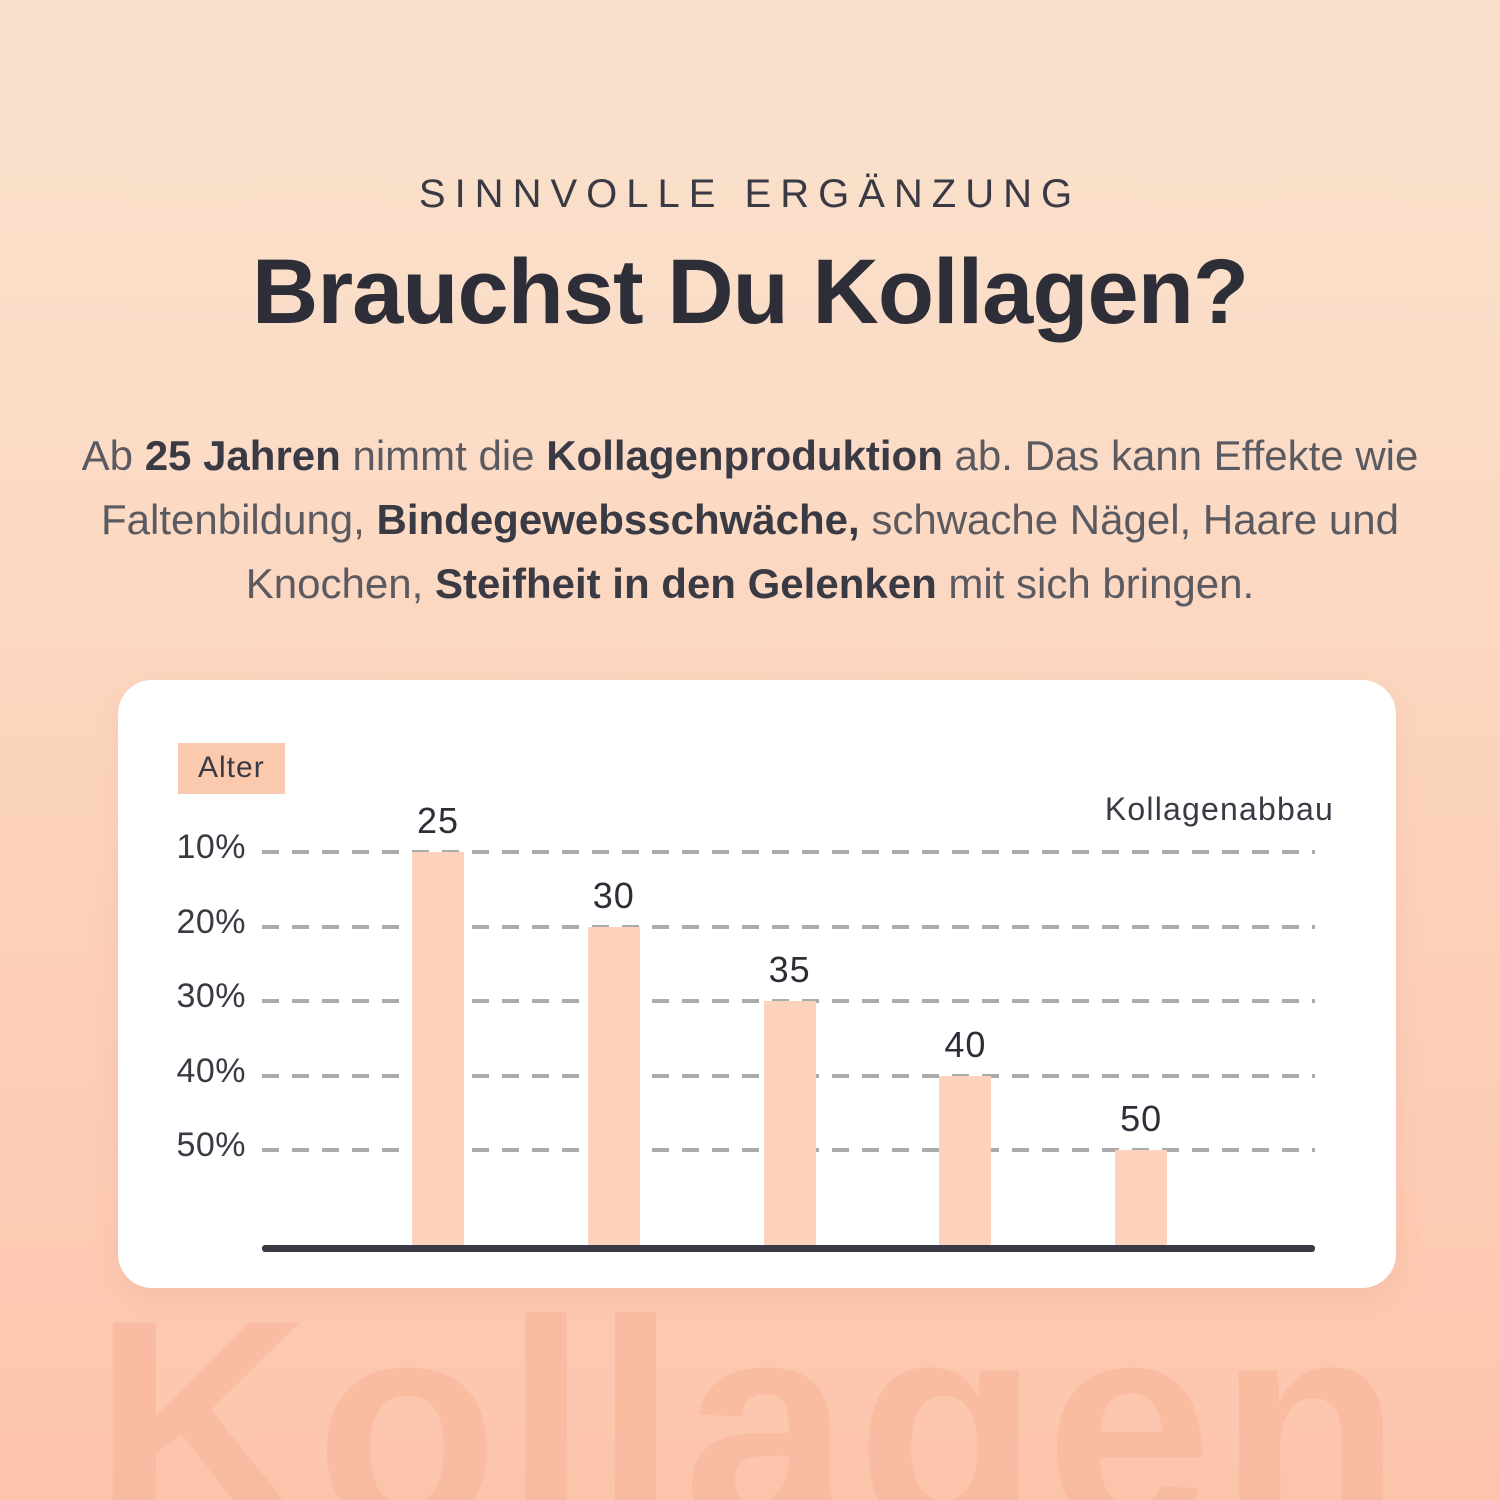 This screenshot has width=1500, height=1500. Describe the element at coordinates (750, 292) in the screenshot. I see `page-title: Brauchst Du Kollagen?` at that location.